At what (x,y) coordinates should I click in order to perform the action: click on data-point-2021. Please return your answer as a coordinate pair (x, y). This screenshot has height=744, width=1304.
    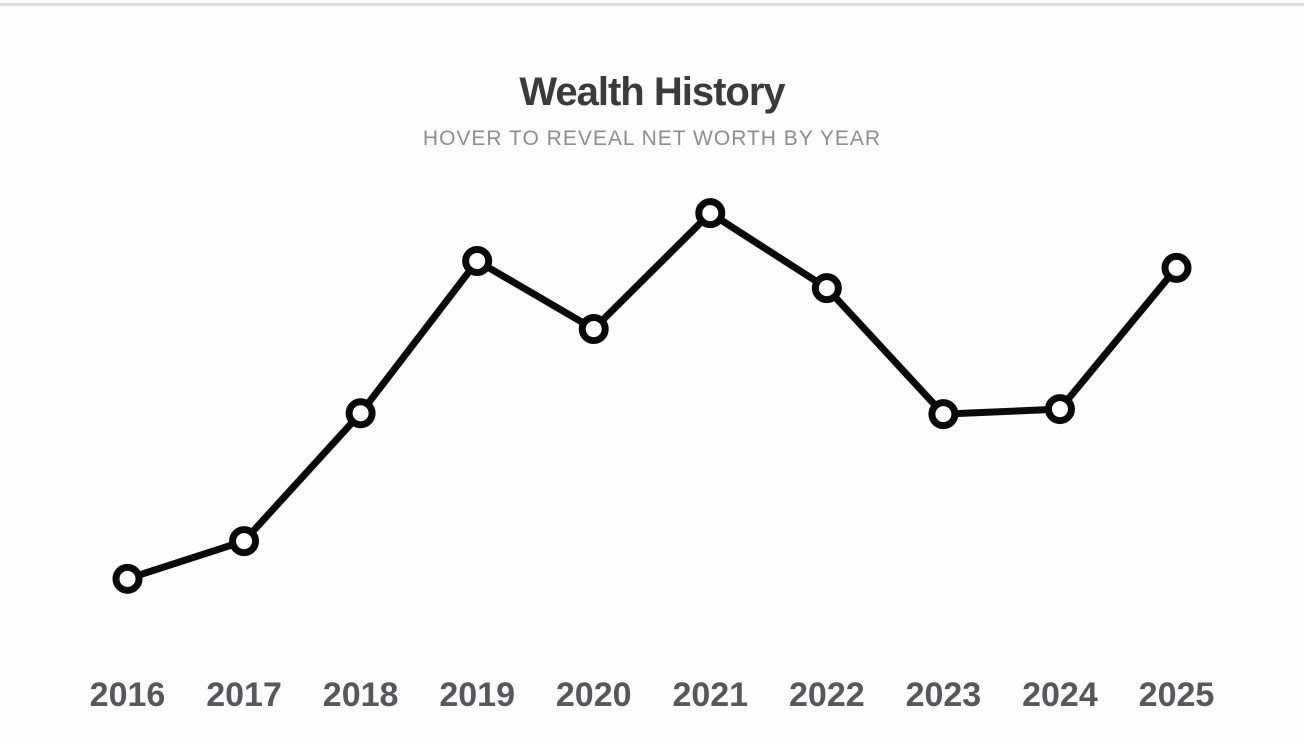
    Looking at the image, I should click on (710, 213).